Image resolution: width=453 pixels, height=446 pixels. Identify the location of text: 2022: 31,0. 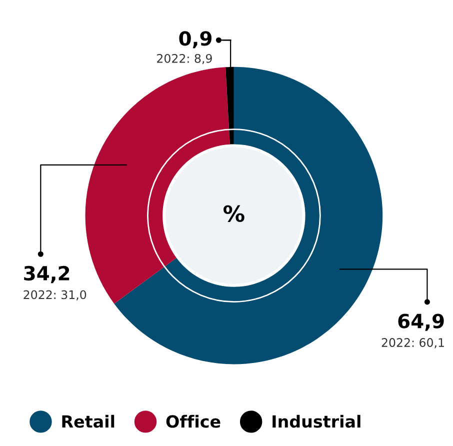
(55, 295).